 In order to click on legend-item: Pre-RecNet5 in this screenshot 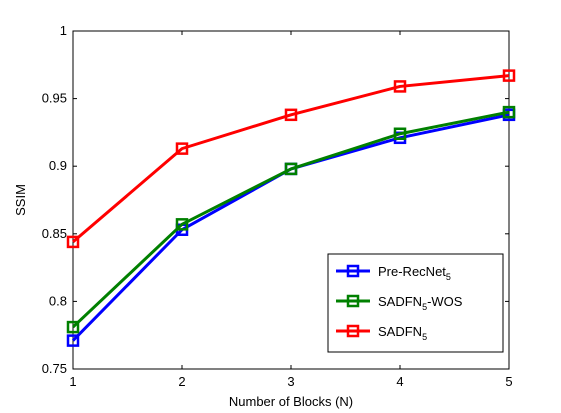, I will do `click(393, 273)`.